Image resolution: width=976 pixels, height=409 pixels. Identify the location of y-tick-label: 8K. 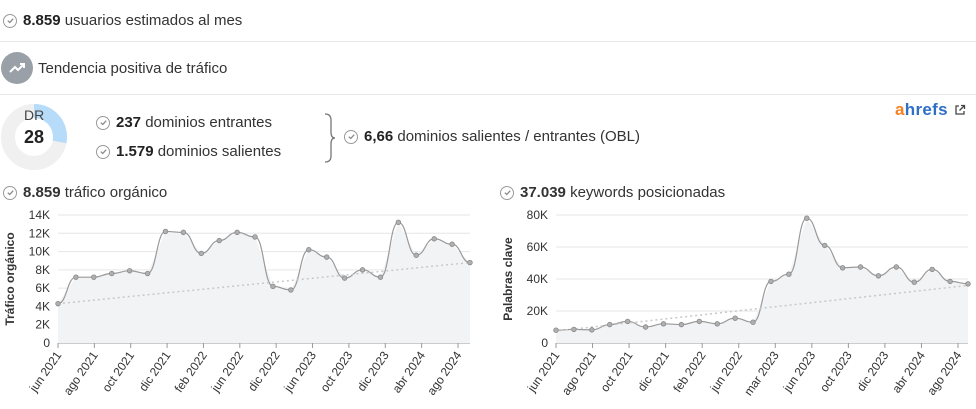
(42, 270).